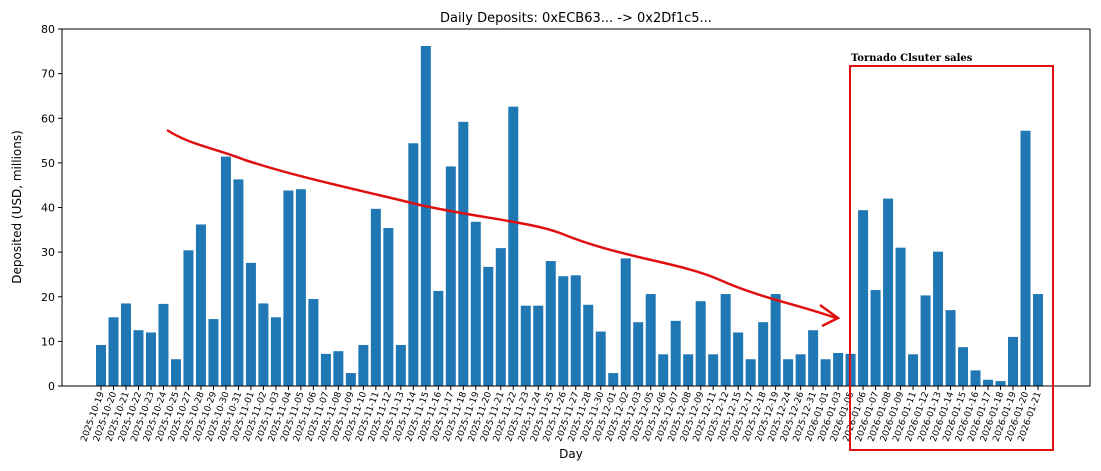 This screenshot has height=471, width=1101. I want to click on x-axis-label: Day, so click(571, 454).